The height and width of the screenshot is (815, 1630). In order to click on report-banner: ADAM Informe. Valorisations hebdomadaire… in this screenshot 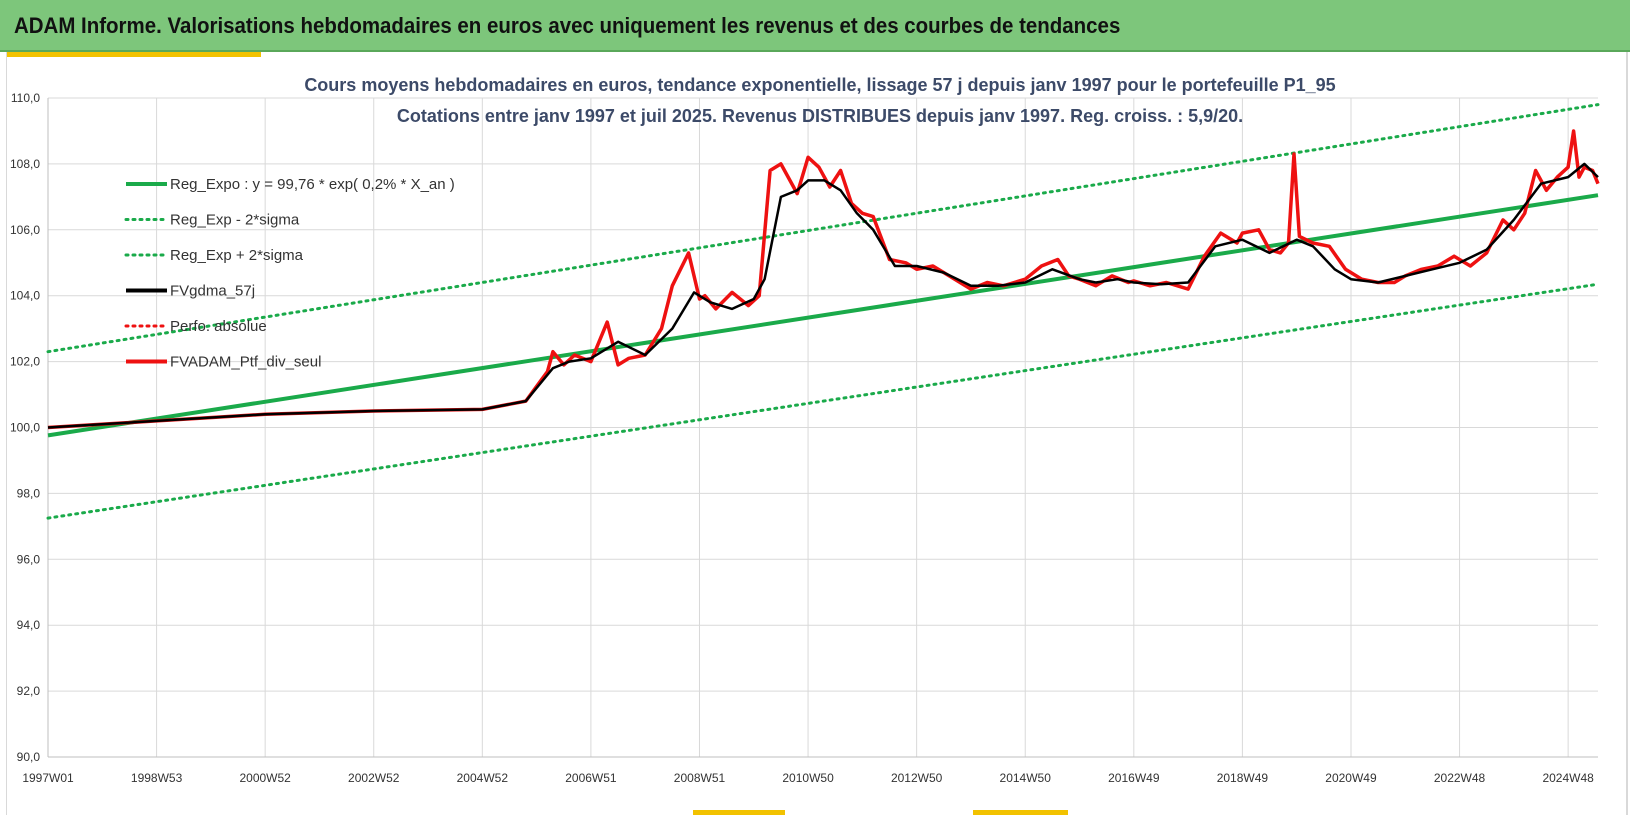, I will do `click(815, 26)`.